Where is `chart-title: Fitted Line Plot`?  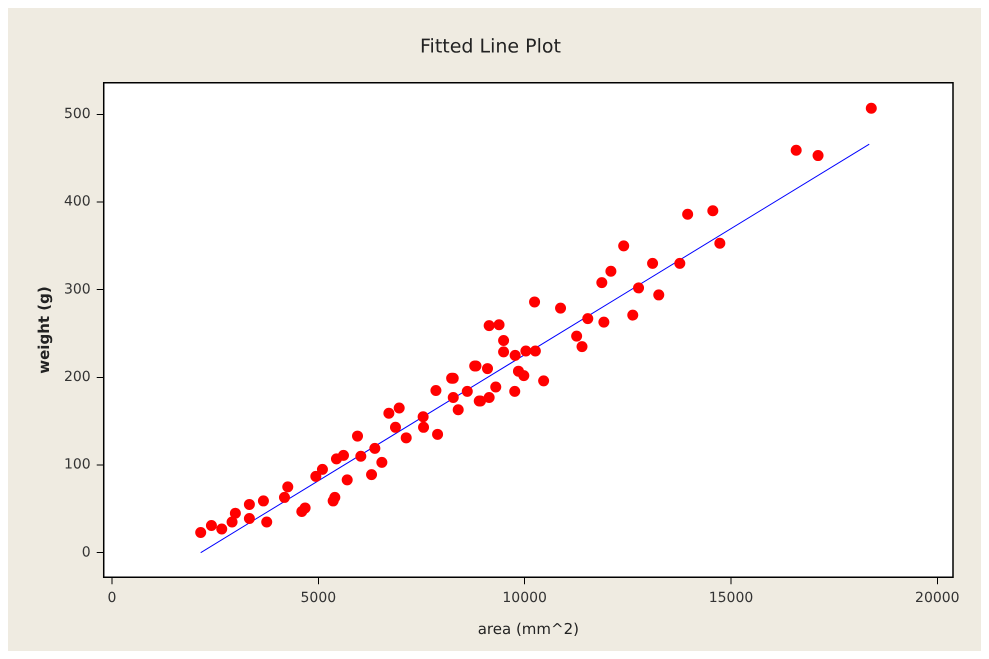
chart-title: Fitted Line Plot is located at coordinates (490, 46).